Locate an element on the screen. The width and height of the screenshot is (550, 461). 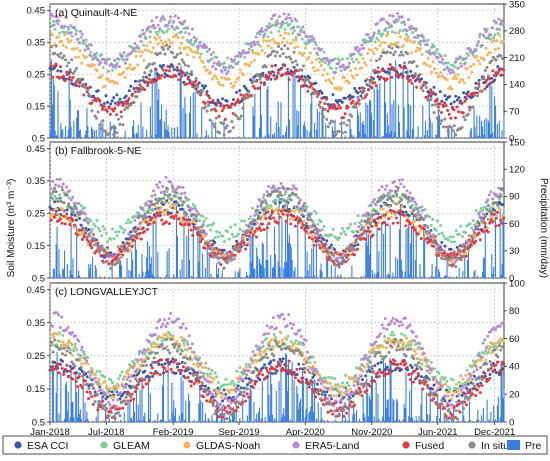
y-left-tick-label: 0.5 is located at coordinates (38, 278).